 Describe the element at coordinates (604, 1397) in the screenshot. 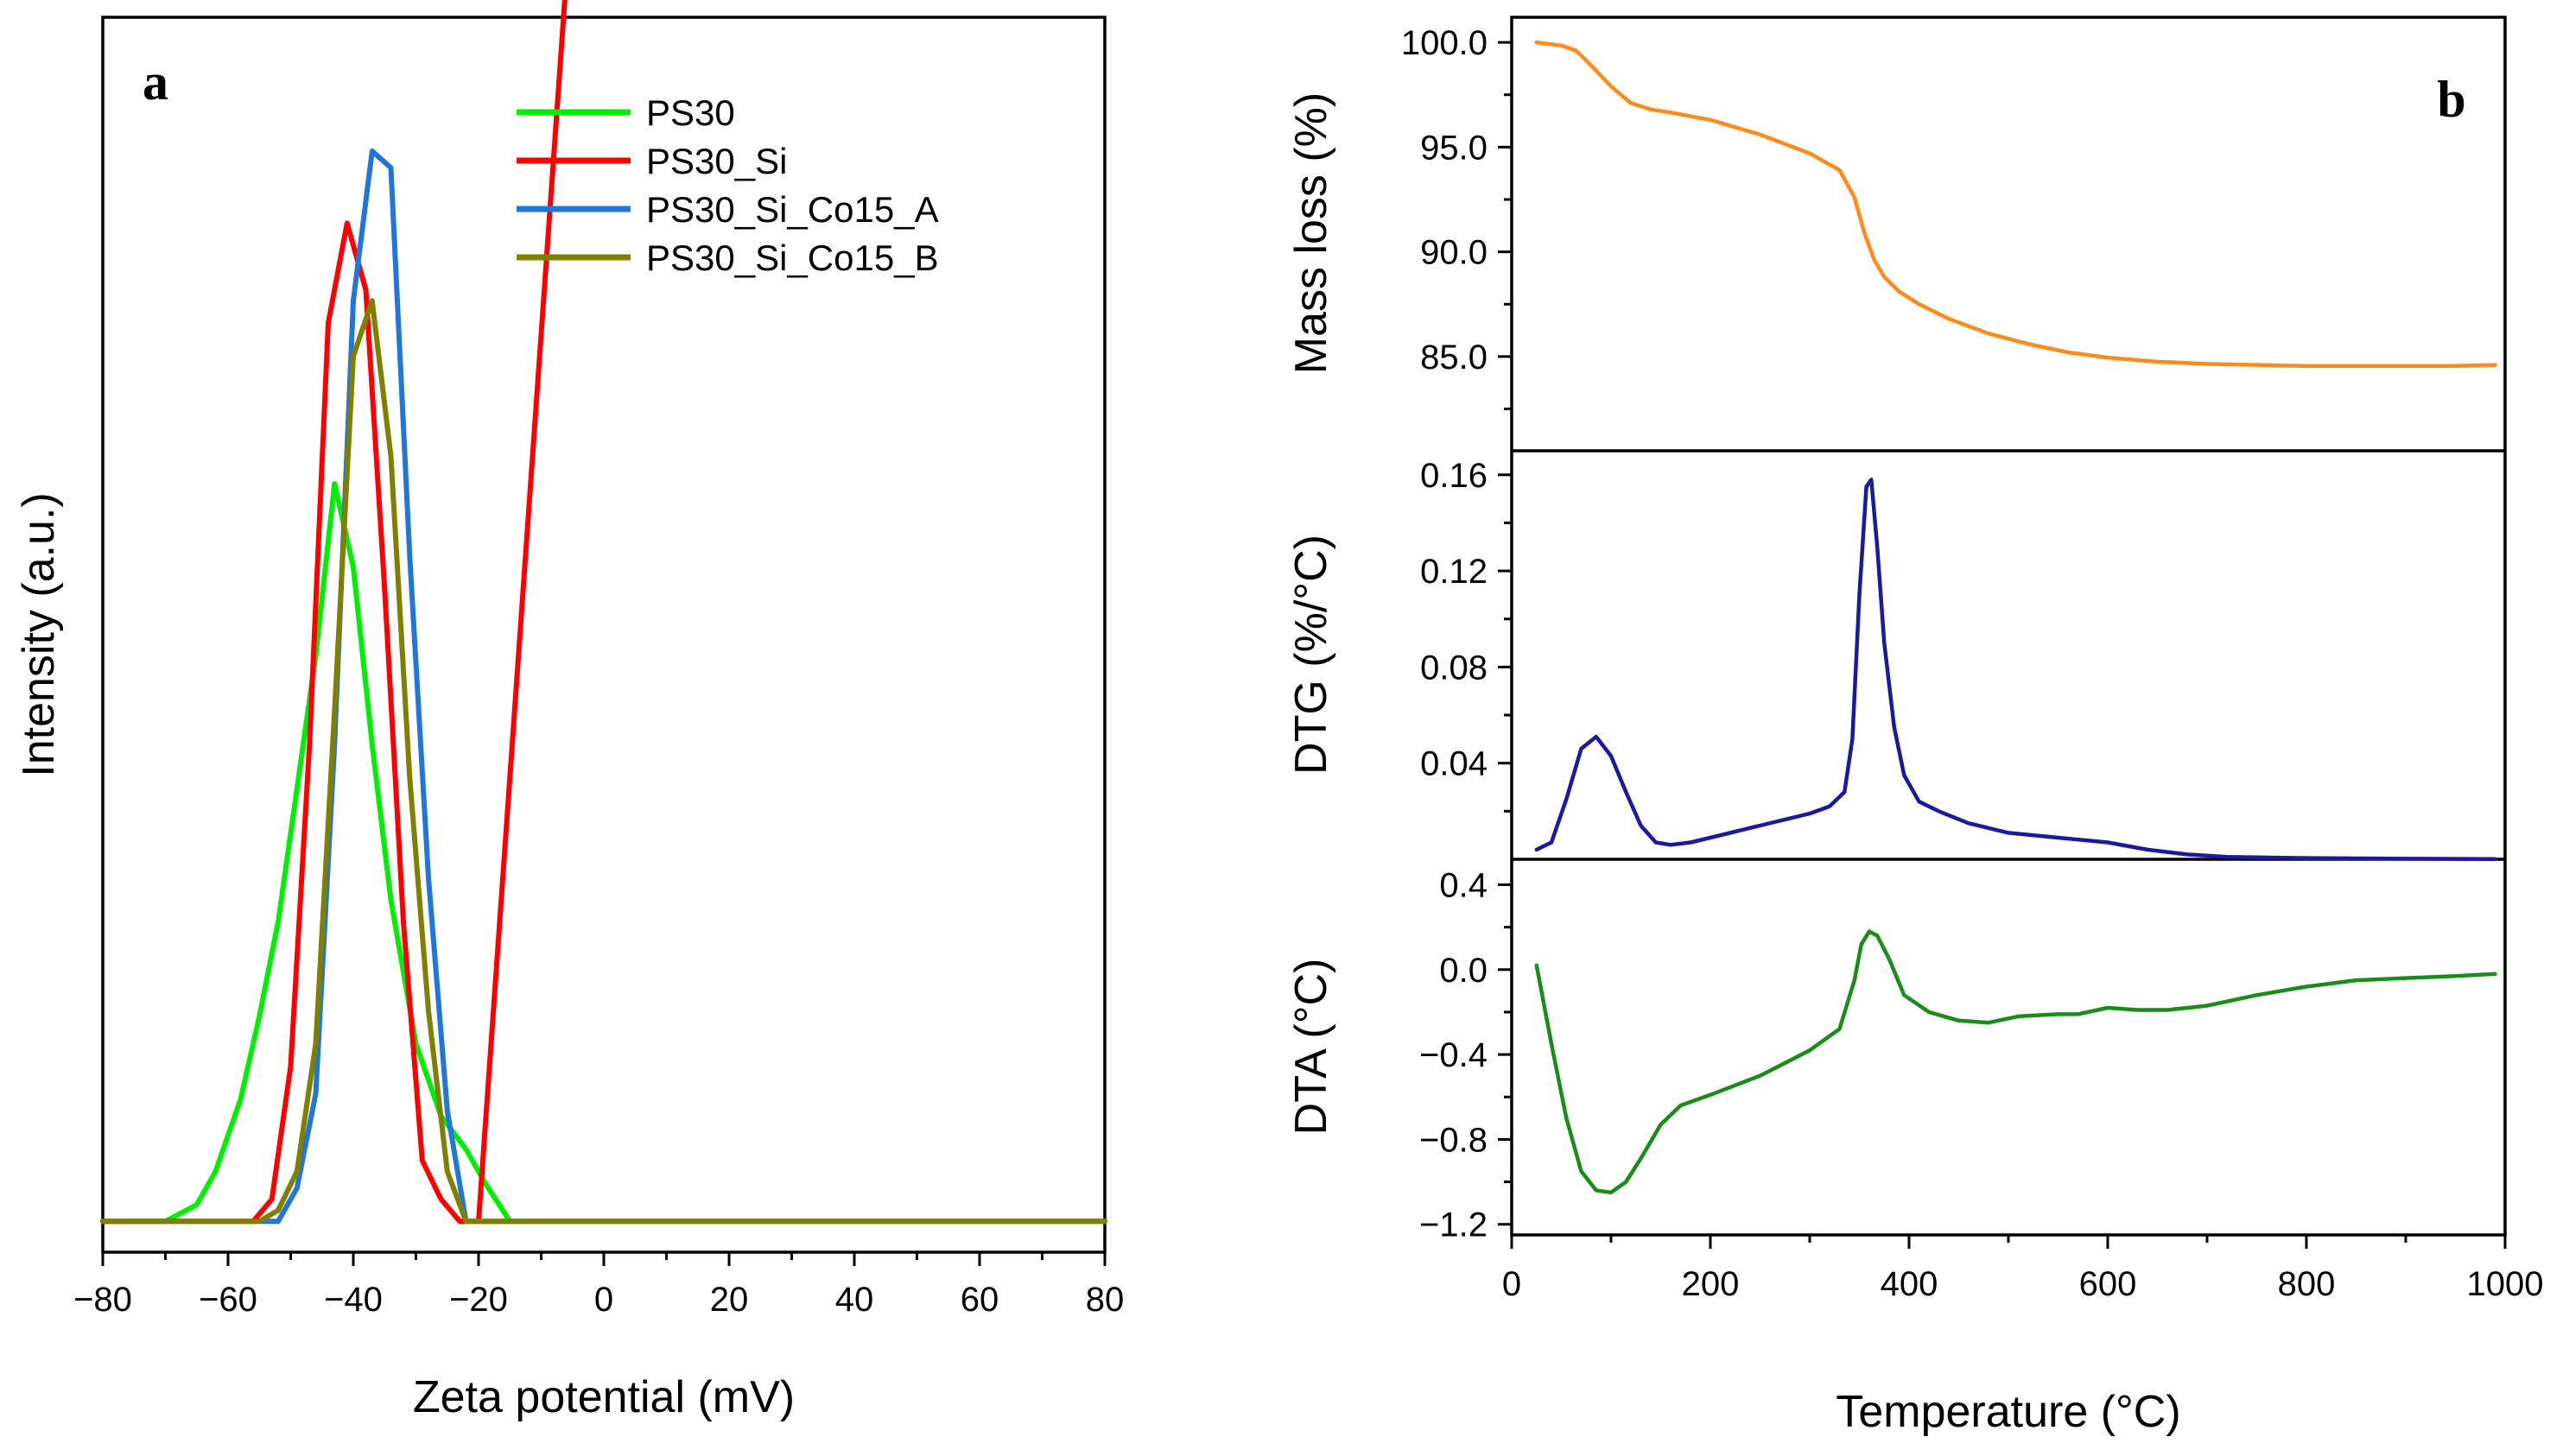

I see `panel-a-x-axis-title: Zeta potential (mV)` at that location.